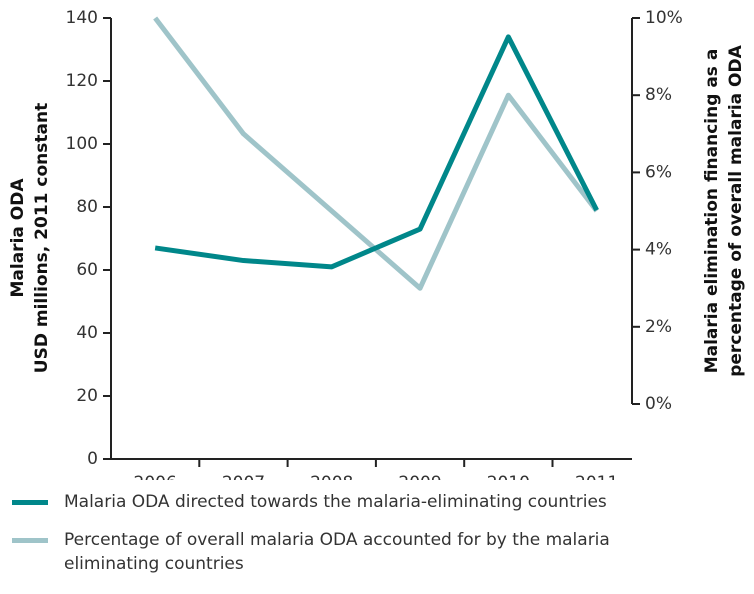 This screenshot has width=754, height=594. I want to click on y-tick-label: 20, so click(87, 396).